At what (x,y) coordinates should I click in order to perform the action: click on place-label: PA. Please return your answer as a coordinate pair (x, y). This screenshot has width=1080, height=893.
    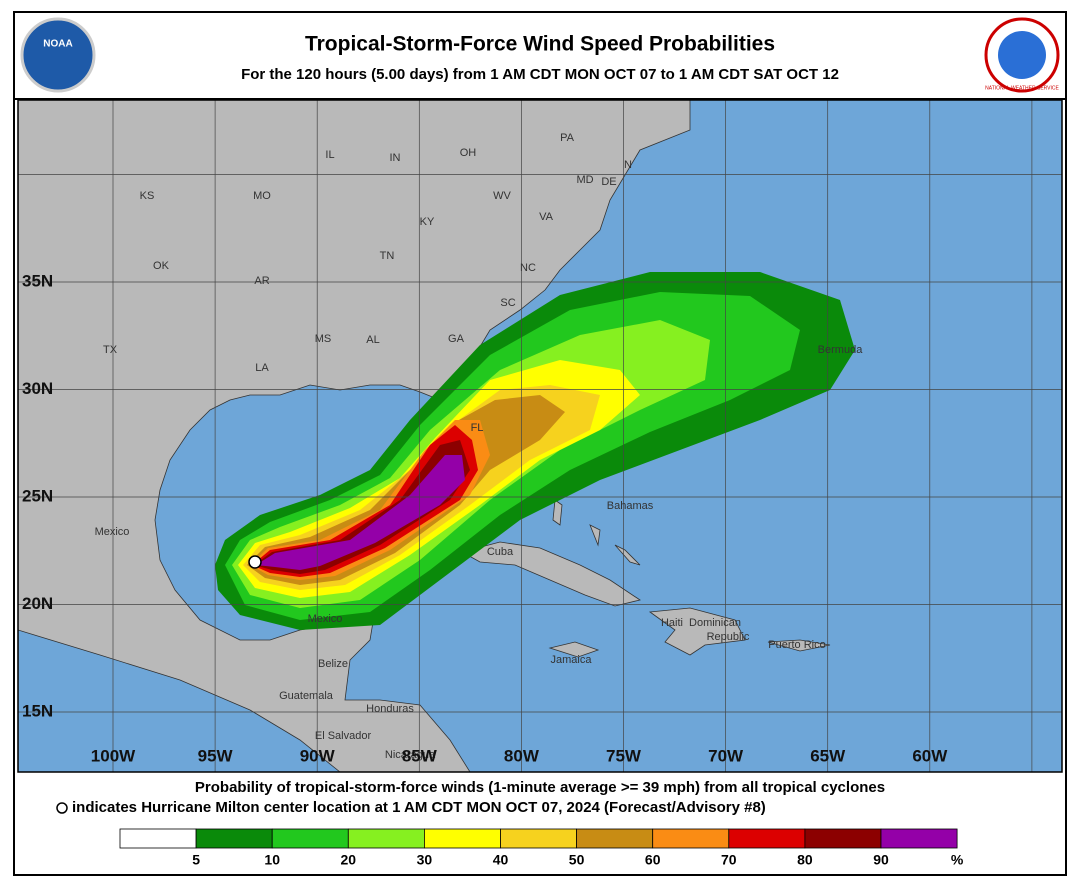
    Looking at the image, I should click on (567, 138).